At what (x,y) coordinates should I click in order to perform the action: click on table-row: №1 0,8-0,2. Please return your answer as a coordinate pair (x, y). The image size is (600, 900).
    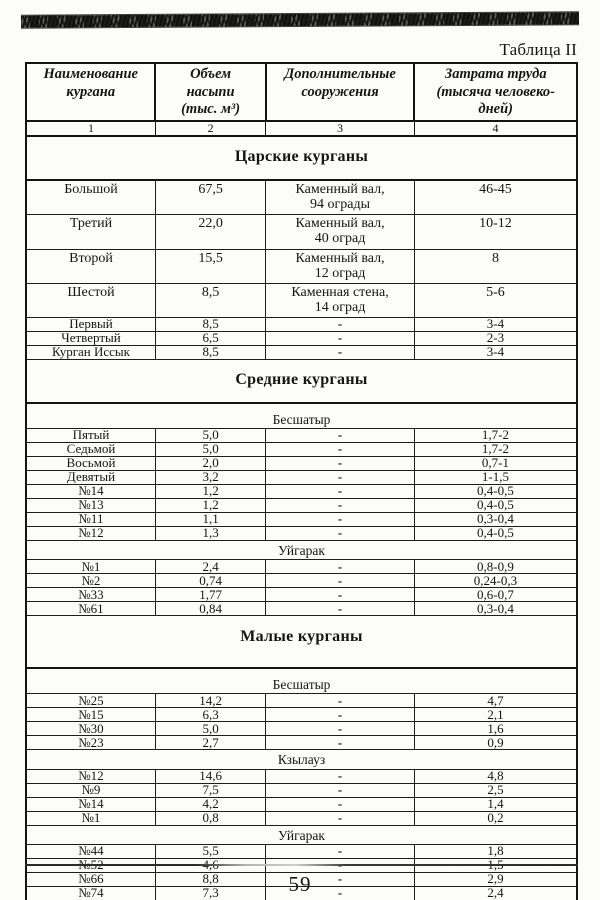
    Looking at the image, I should click on (301, 818).